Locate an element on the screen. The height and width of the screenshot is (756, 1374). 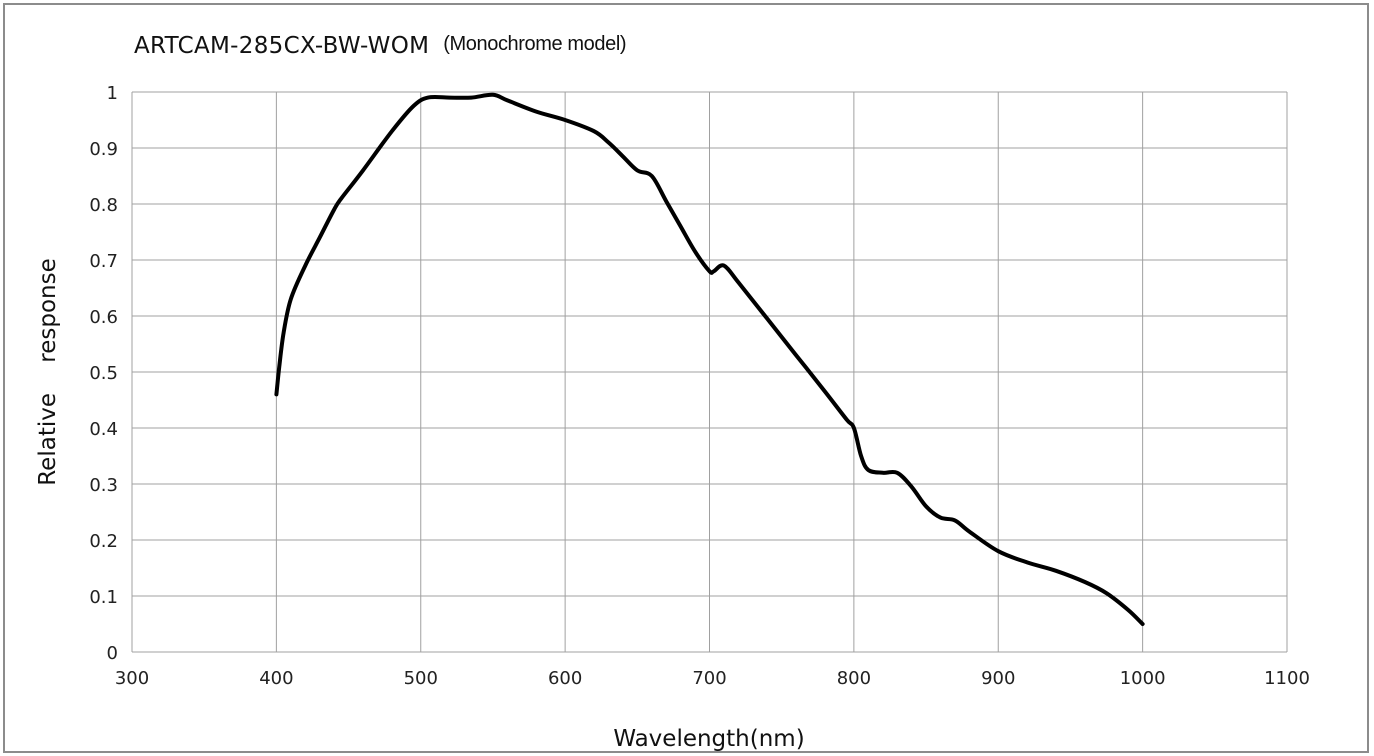
x-tick-label: 900 is located at coordinates (998, 678).